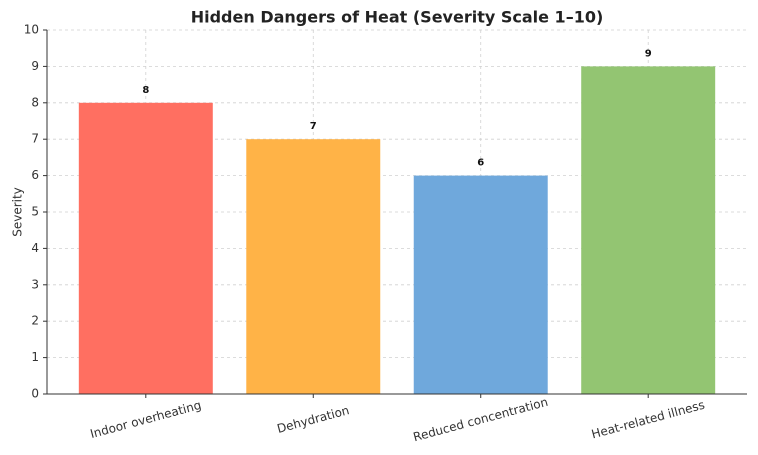 Image resolution: width=758 pixels, height=455 pixels. Describe the element at coordinates (35, 357) in the screenshot. I see `y-tick-label: 1` at that location.